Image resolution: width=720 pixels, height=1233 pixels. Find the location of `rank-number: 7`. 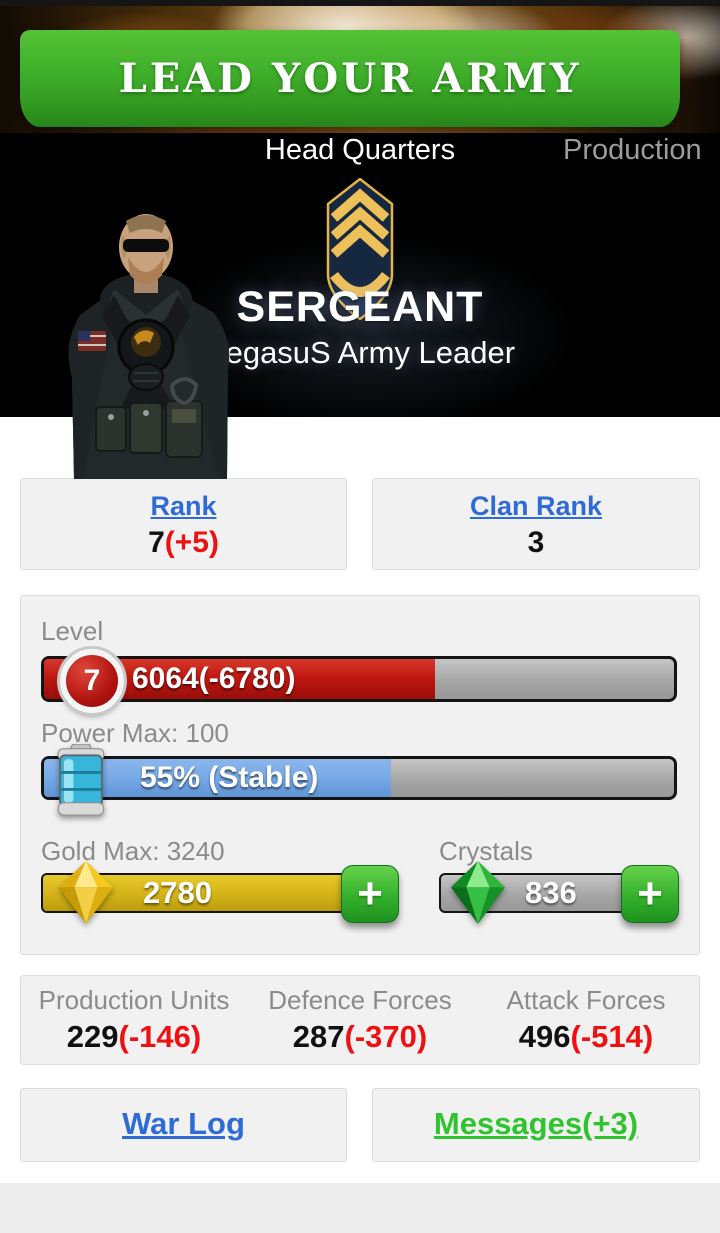

rank-number: 7 is located at coordinates (156, 542).